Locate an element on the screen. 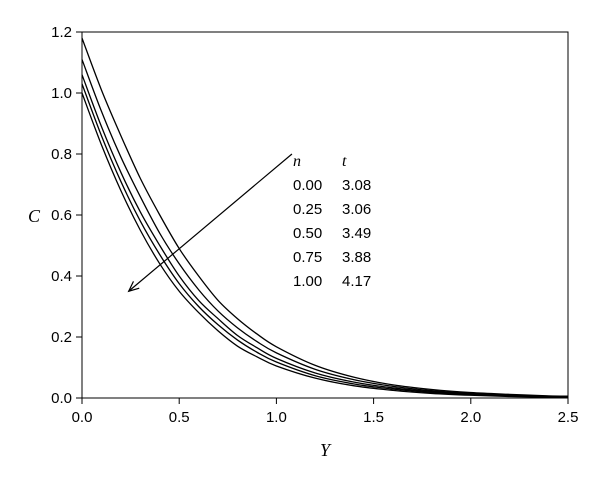 The image size is (600, 482). y-axis-ticks: 0.0 0.2 0.4 0.6 0.8 1.0 1.2 is located at coordinates (66, 215).